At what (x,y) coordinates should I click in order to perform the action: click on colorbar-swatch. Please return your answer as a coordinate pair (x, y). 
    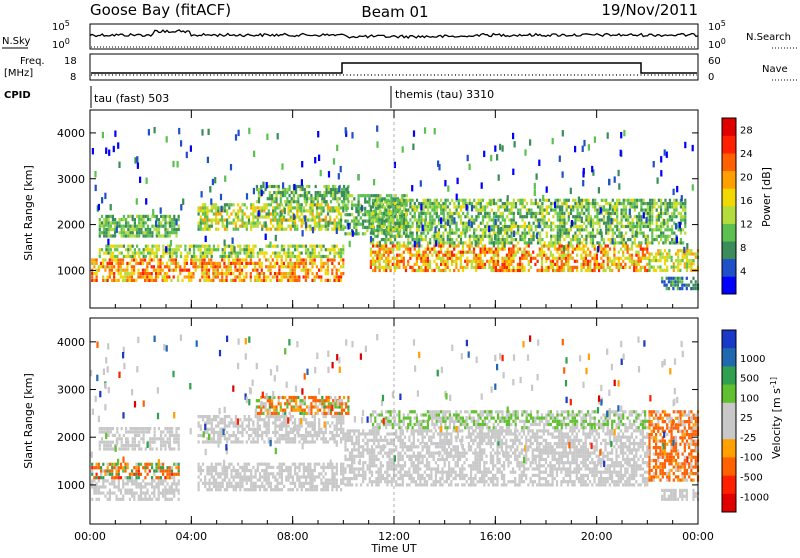
    Looking at the image, I should click on (729, 268).